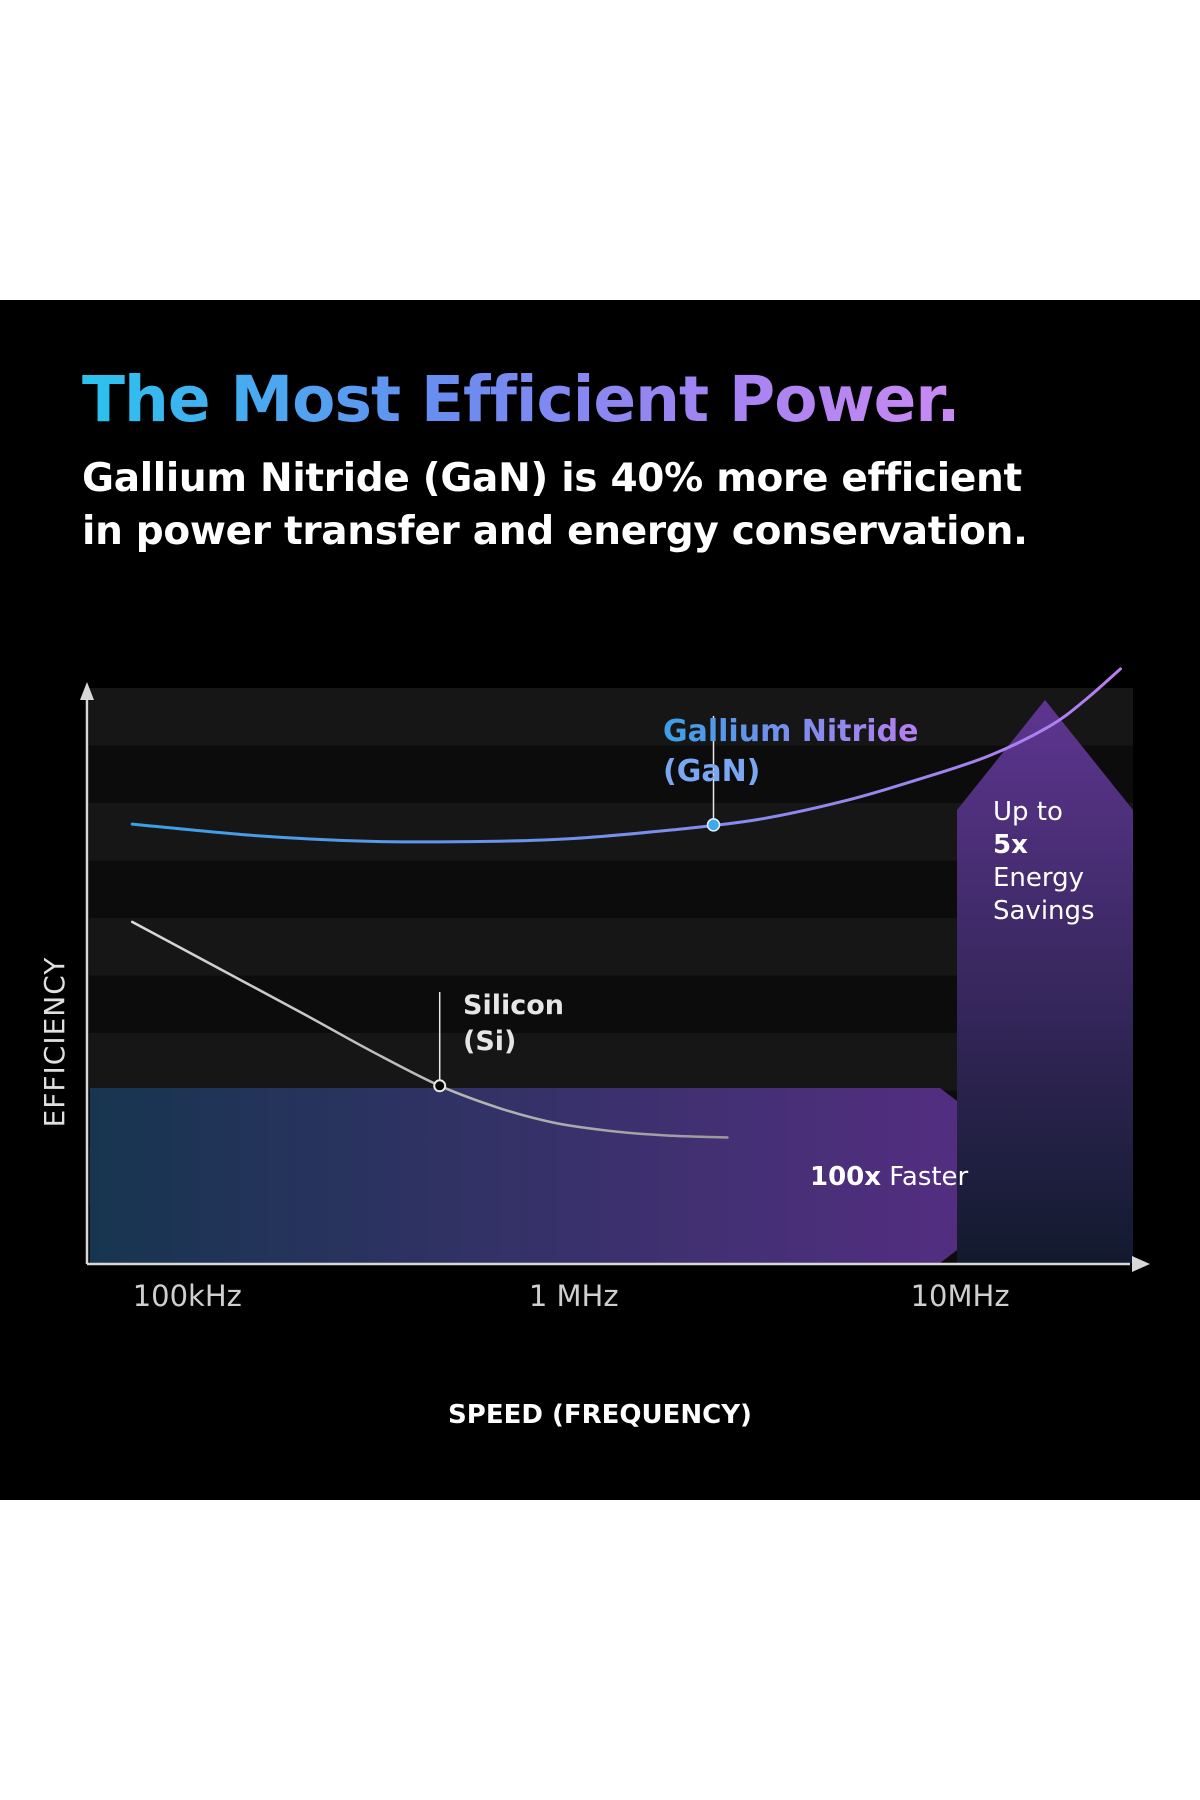 The width and height of the screenshot is (1200, 1800). I want to click on faster-arrow, so click(572, 1175).